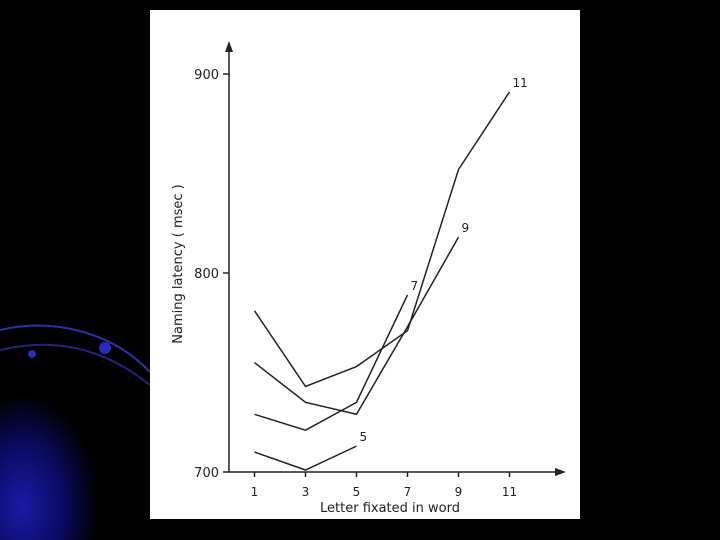 The width and height of the screenshot is (720, 540). I want to click on series-label-7: 7, so click(415, 286).